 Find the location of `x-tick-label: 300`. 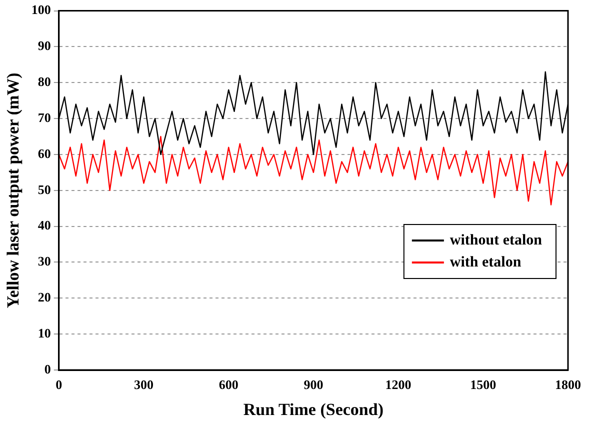

x-tick-label: 300 is located at coordinates (144, 384).